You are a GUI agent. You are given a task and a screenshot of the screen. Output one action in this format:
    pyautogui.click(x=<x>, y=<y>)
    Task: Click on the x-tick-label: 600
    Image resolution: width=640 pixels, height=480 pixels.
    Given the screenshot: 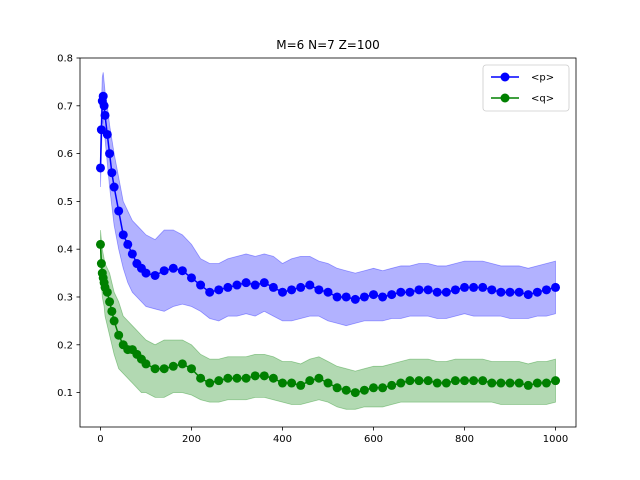 What is the action you would take?
    pyautogui.click(x=373, y=439)
    